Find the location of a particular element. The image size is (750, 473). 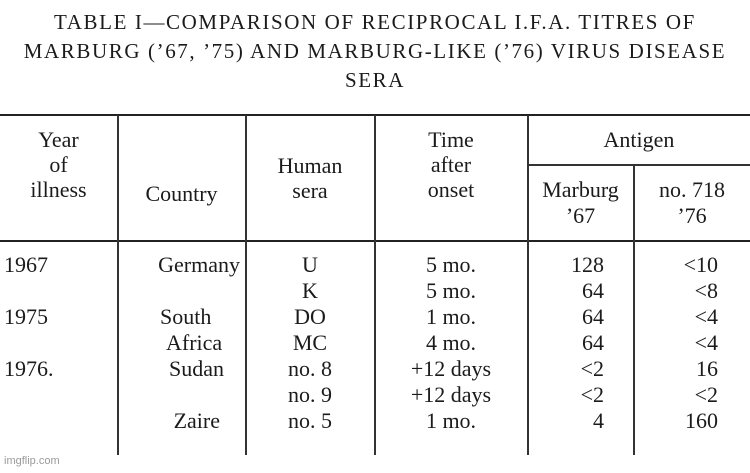

header-year-line: illness is located at coordinates (58, 189).